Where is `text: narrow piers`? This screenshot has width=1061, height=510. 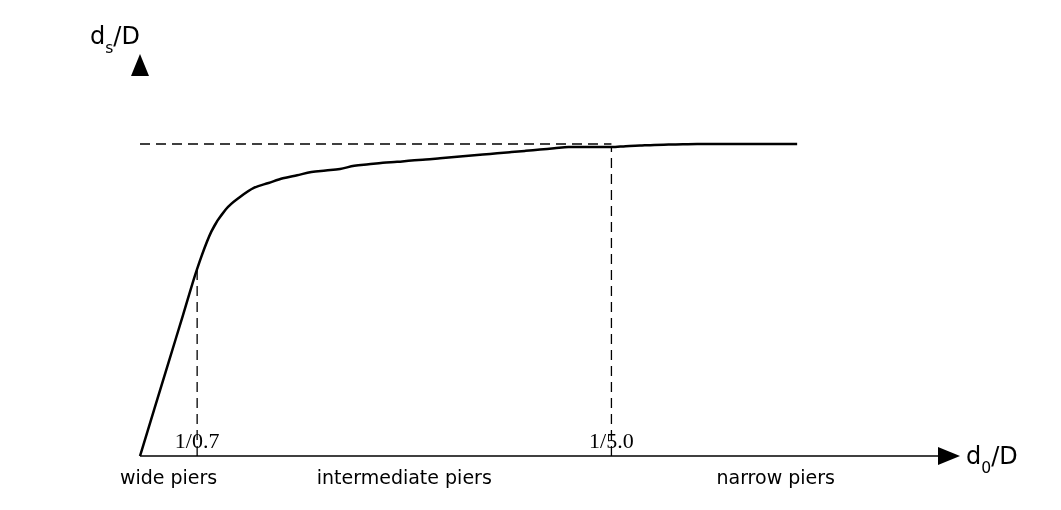 text: narrow piers is located at coordinates (775, 477).